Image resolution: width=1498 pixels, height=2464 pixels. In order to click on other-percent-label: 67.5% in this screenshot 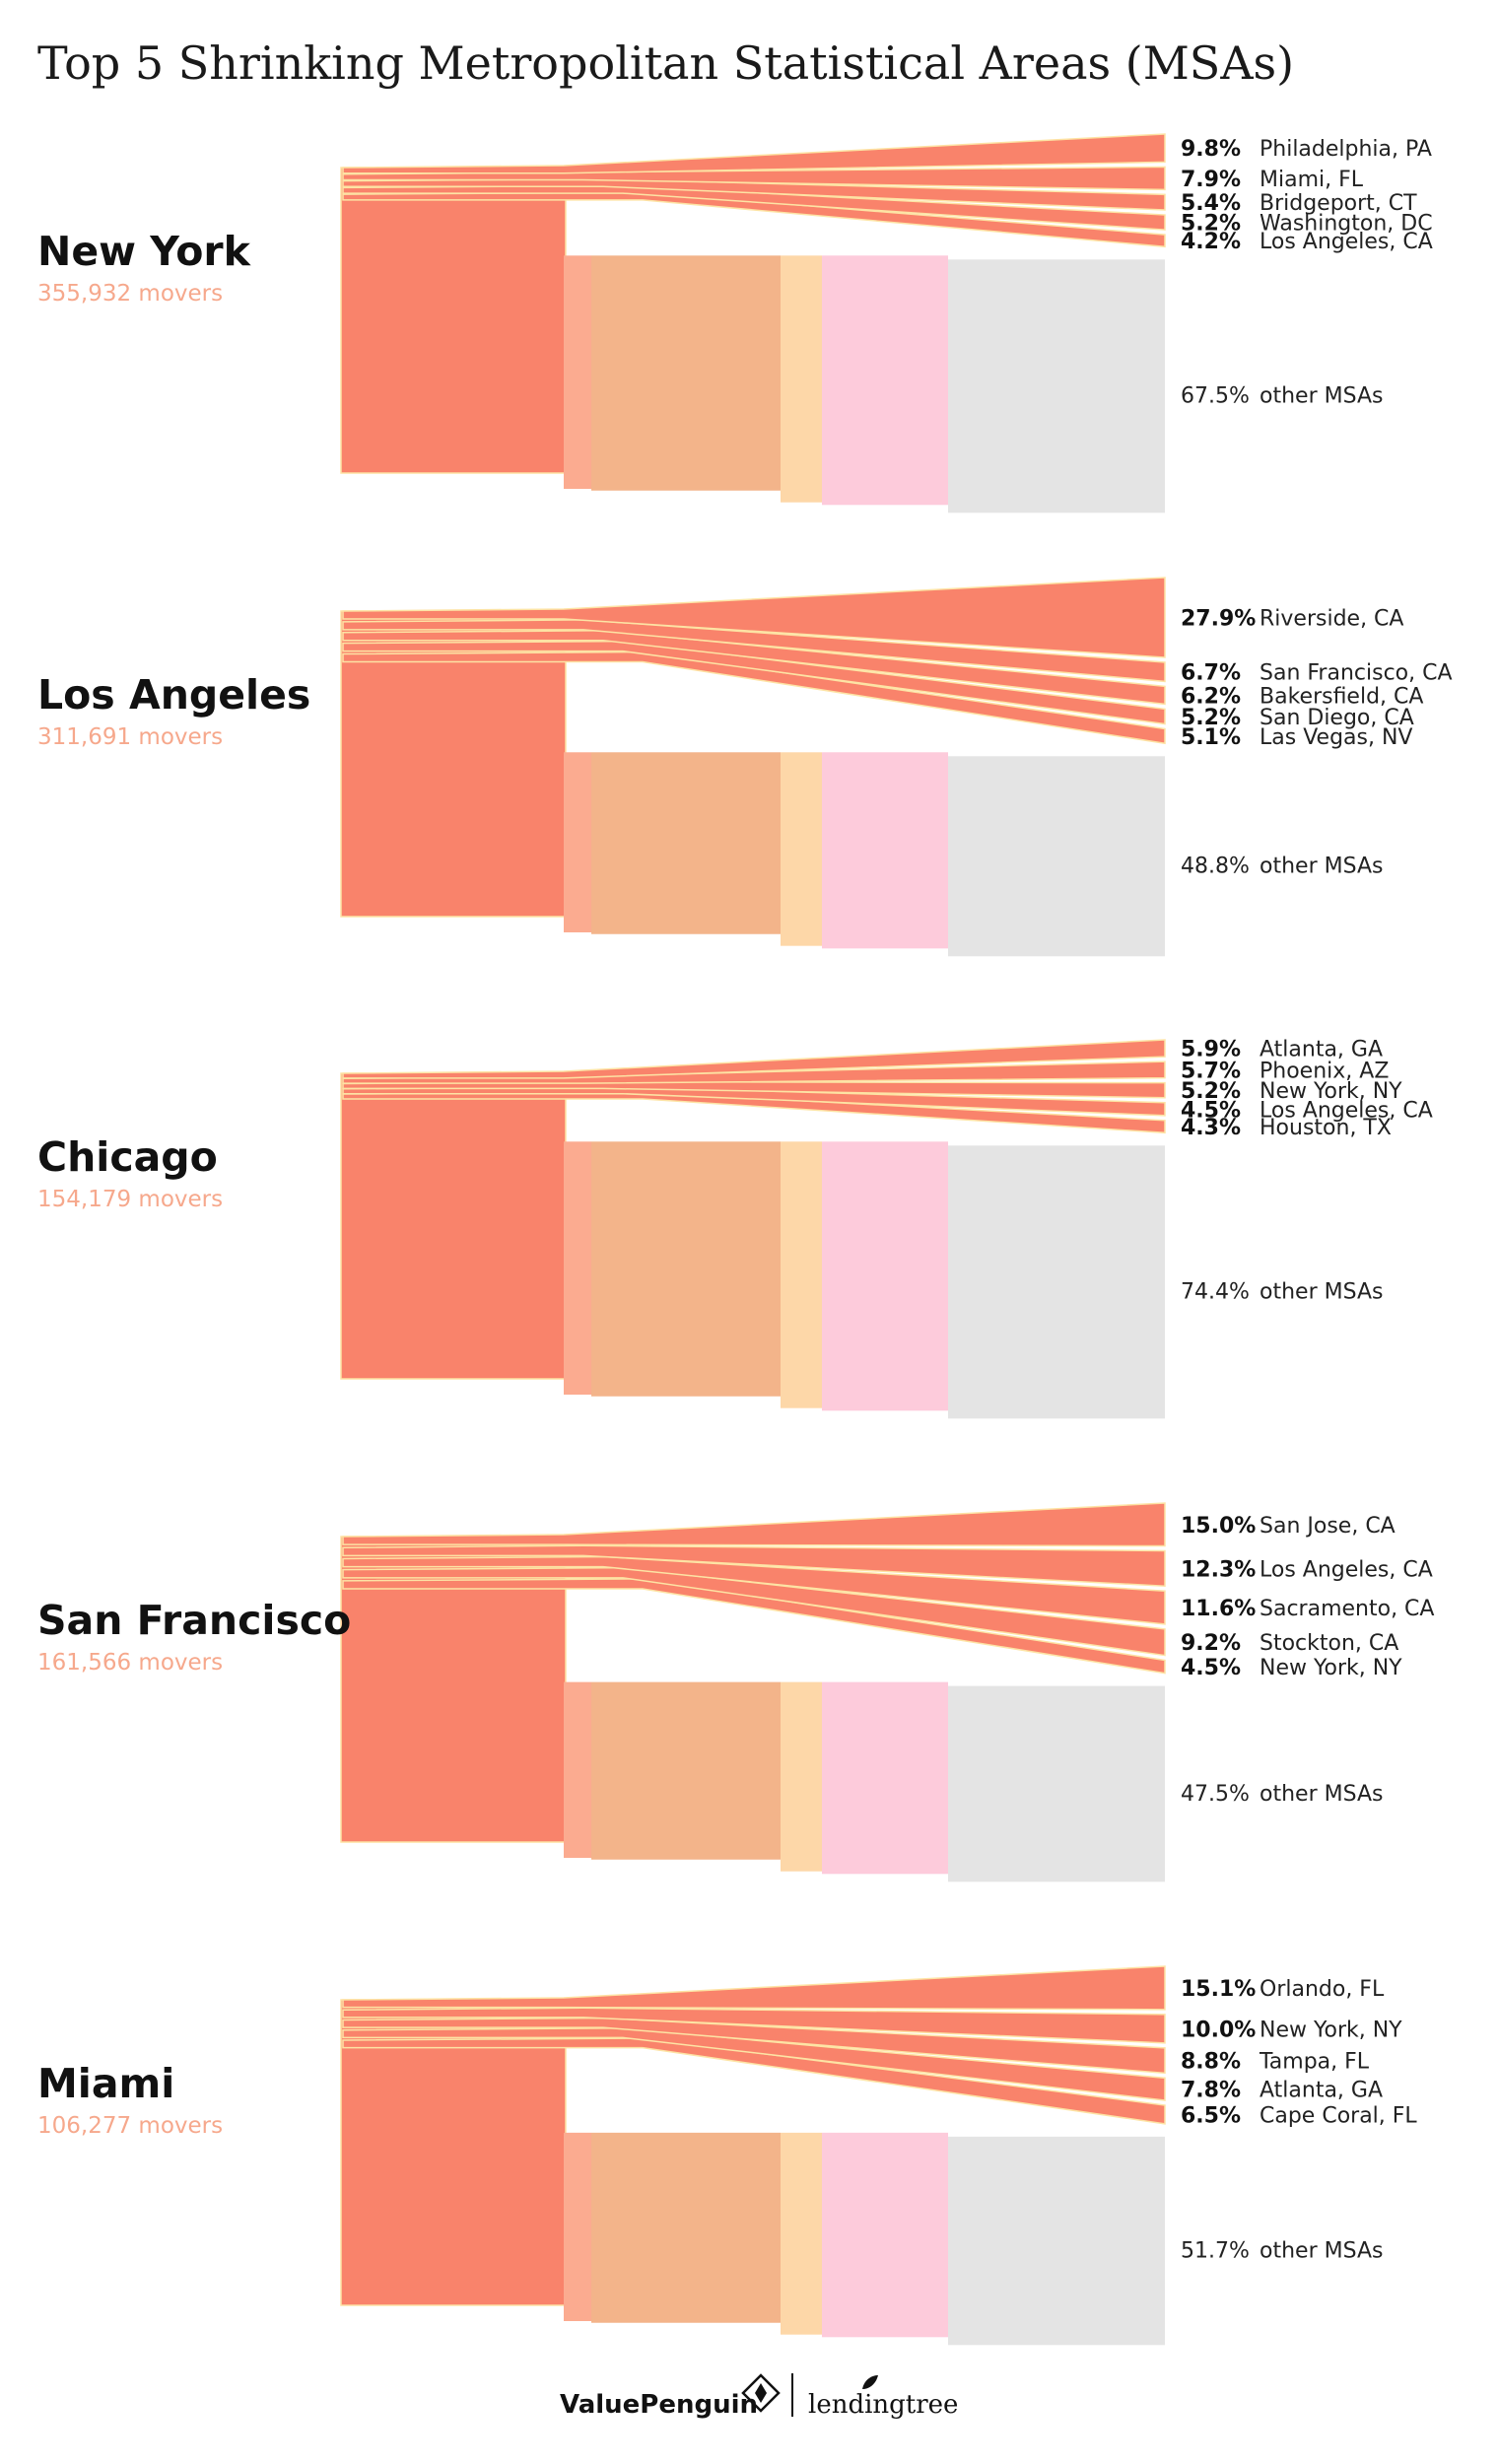, I will do `click(1215, 396)`.